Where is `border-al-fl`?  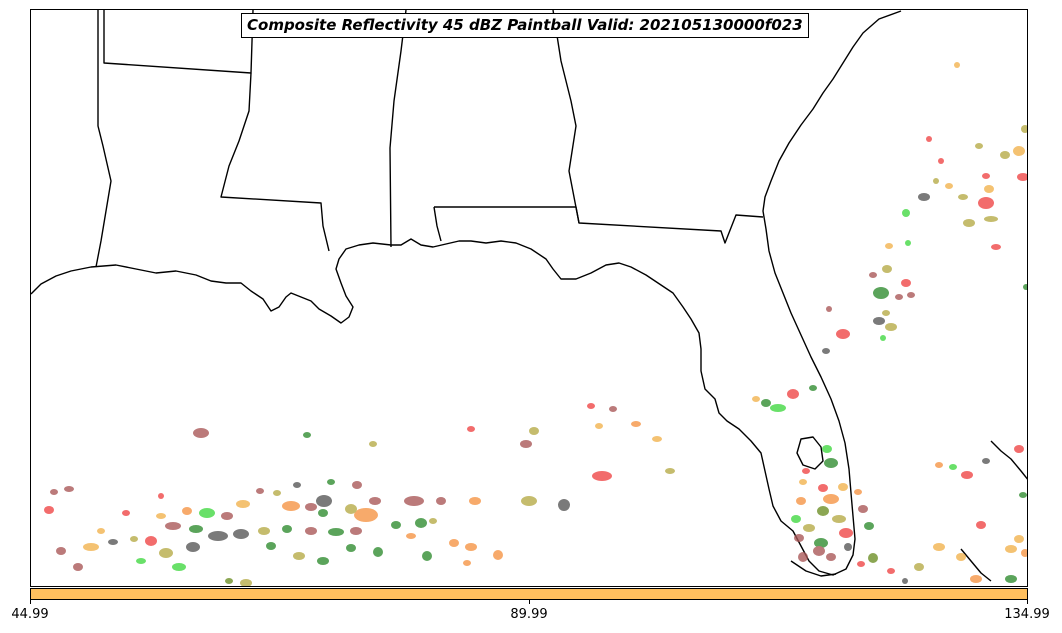 border-al-fl is located at coordinates (599, 225).